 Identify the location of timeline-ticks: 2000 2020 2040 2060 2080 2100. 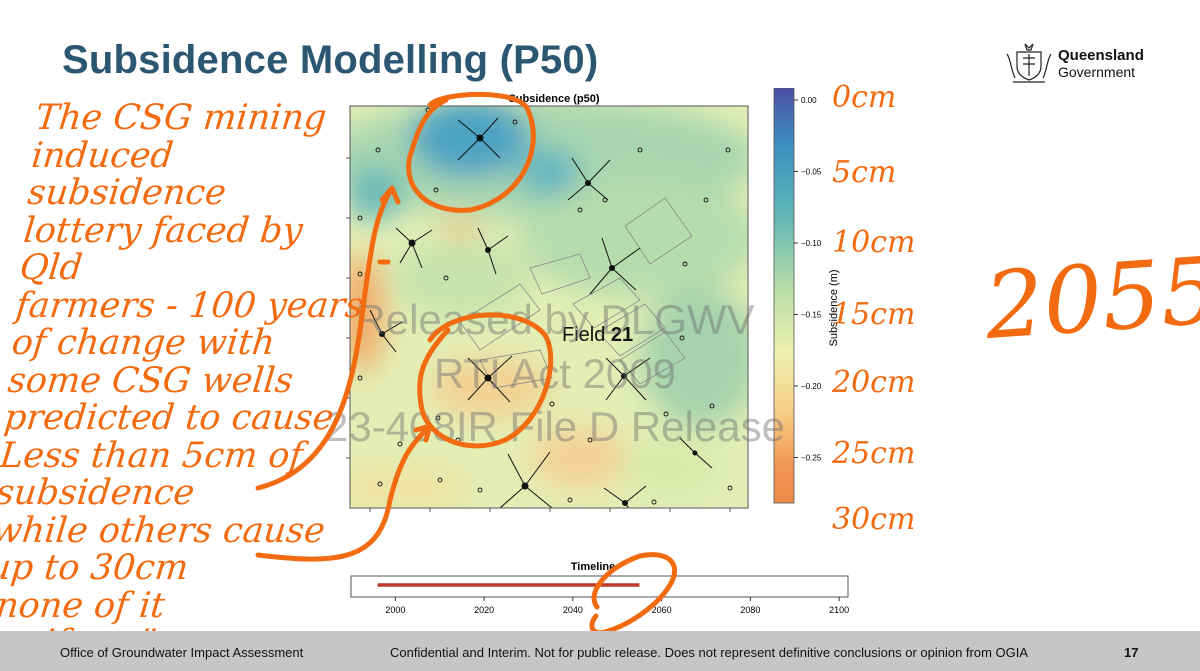
(617, 606).